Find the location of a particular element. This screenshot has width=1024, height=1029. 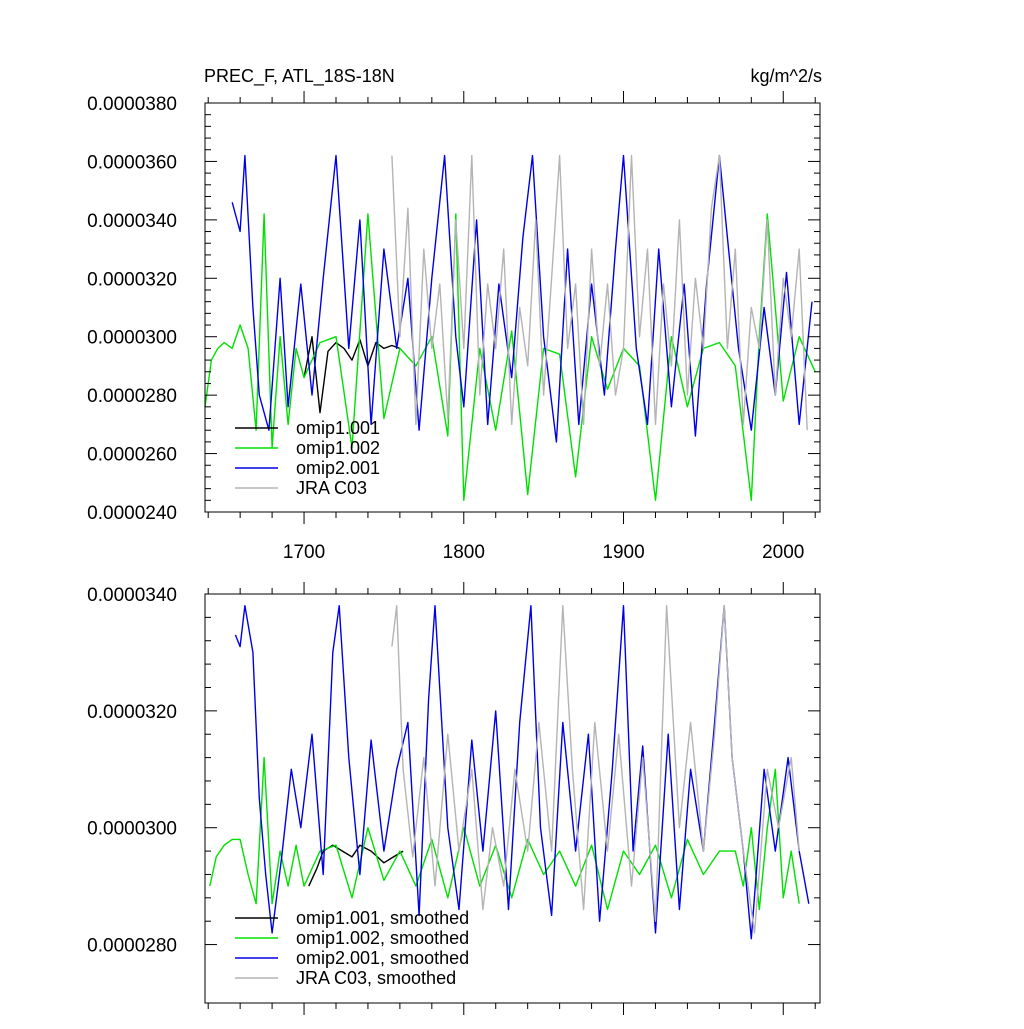

legend-label: omip1.002 is located at coordinates (338, 448).